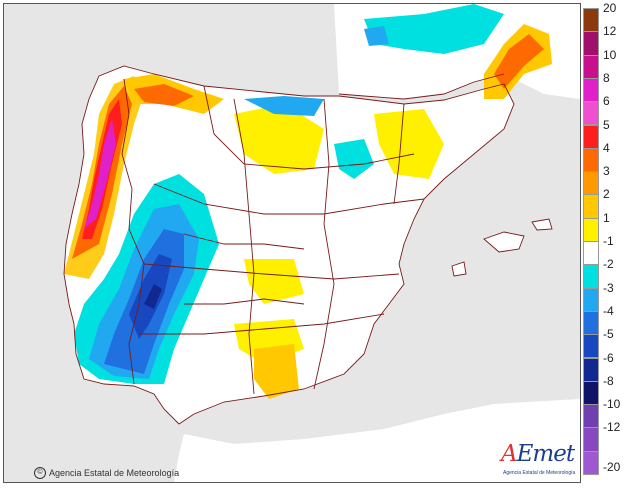  What do you see at coordinates (504, 242) in the screenshot?
I see `mallorca` at bounding box center [504, 242].